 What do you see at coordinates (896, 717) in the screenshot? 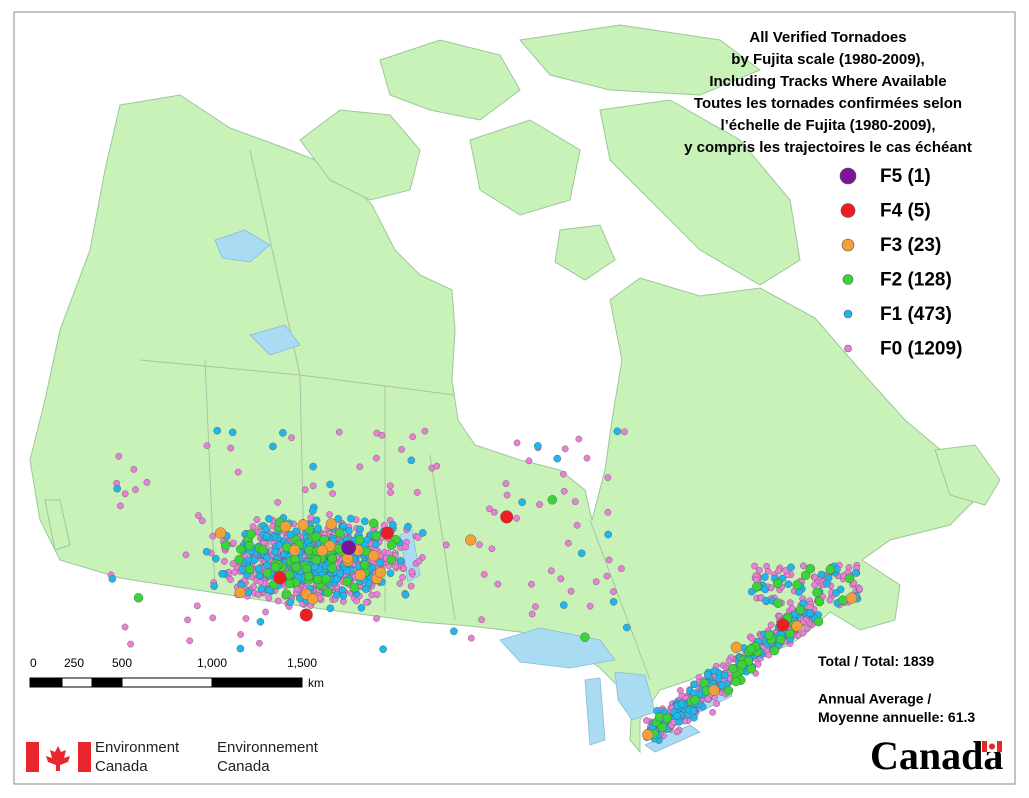
I see `annual-average: Moyenne annuelle: 61.3` at bounding box center [896, 717].